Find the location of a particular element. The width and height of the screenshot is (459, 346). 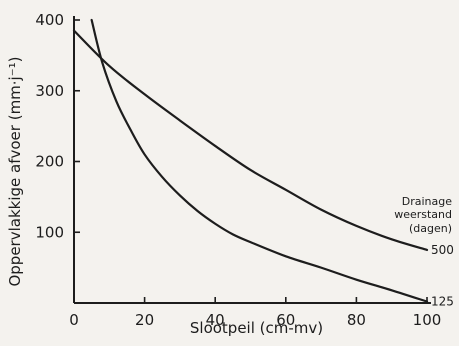

y-tick-label: 400 is located at coordinates (49, 20).